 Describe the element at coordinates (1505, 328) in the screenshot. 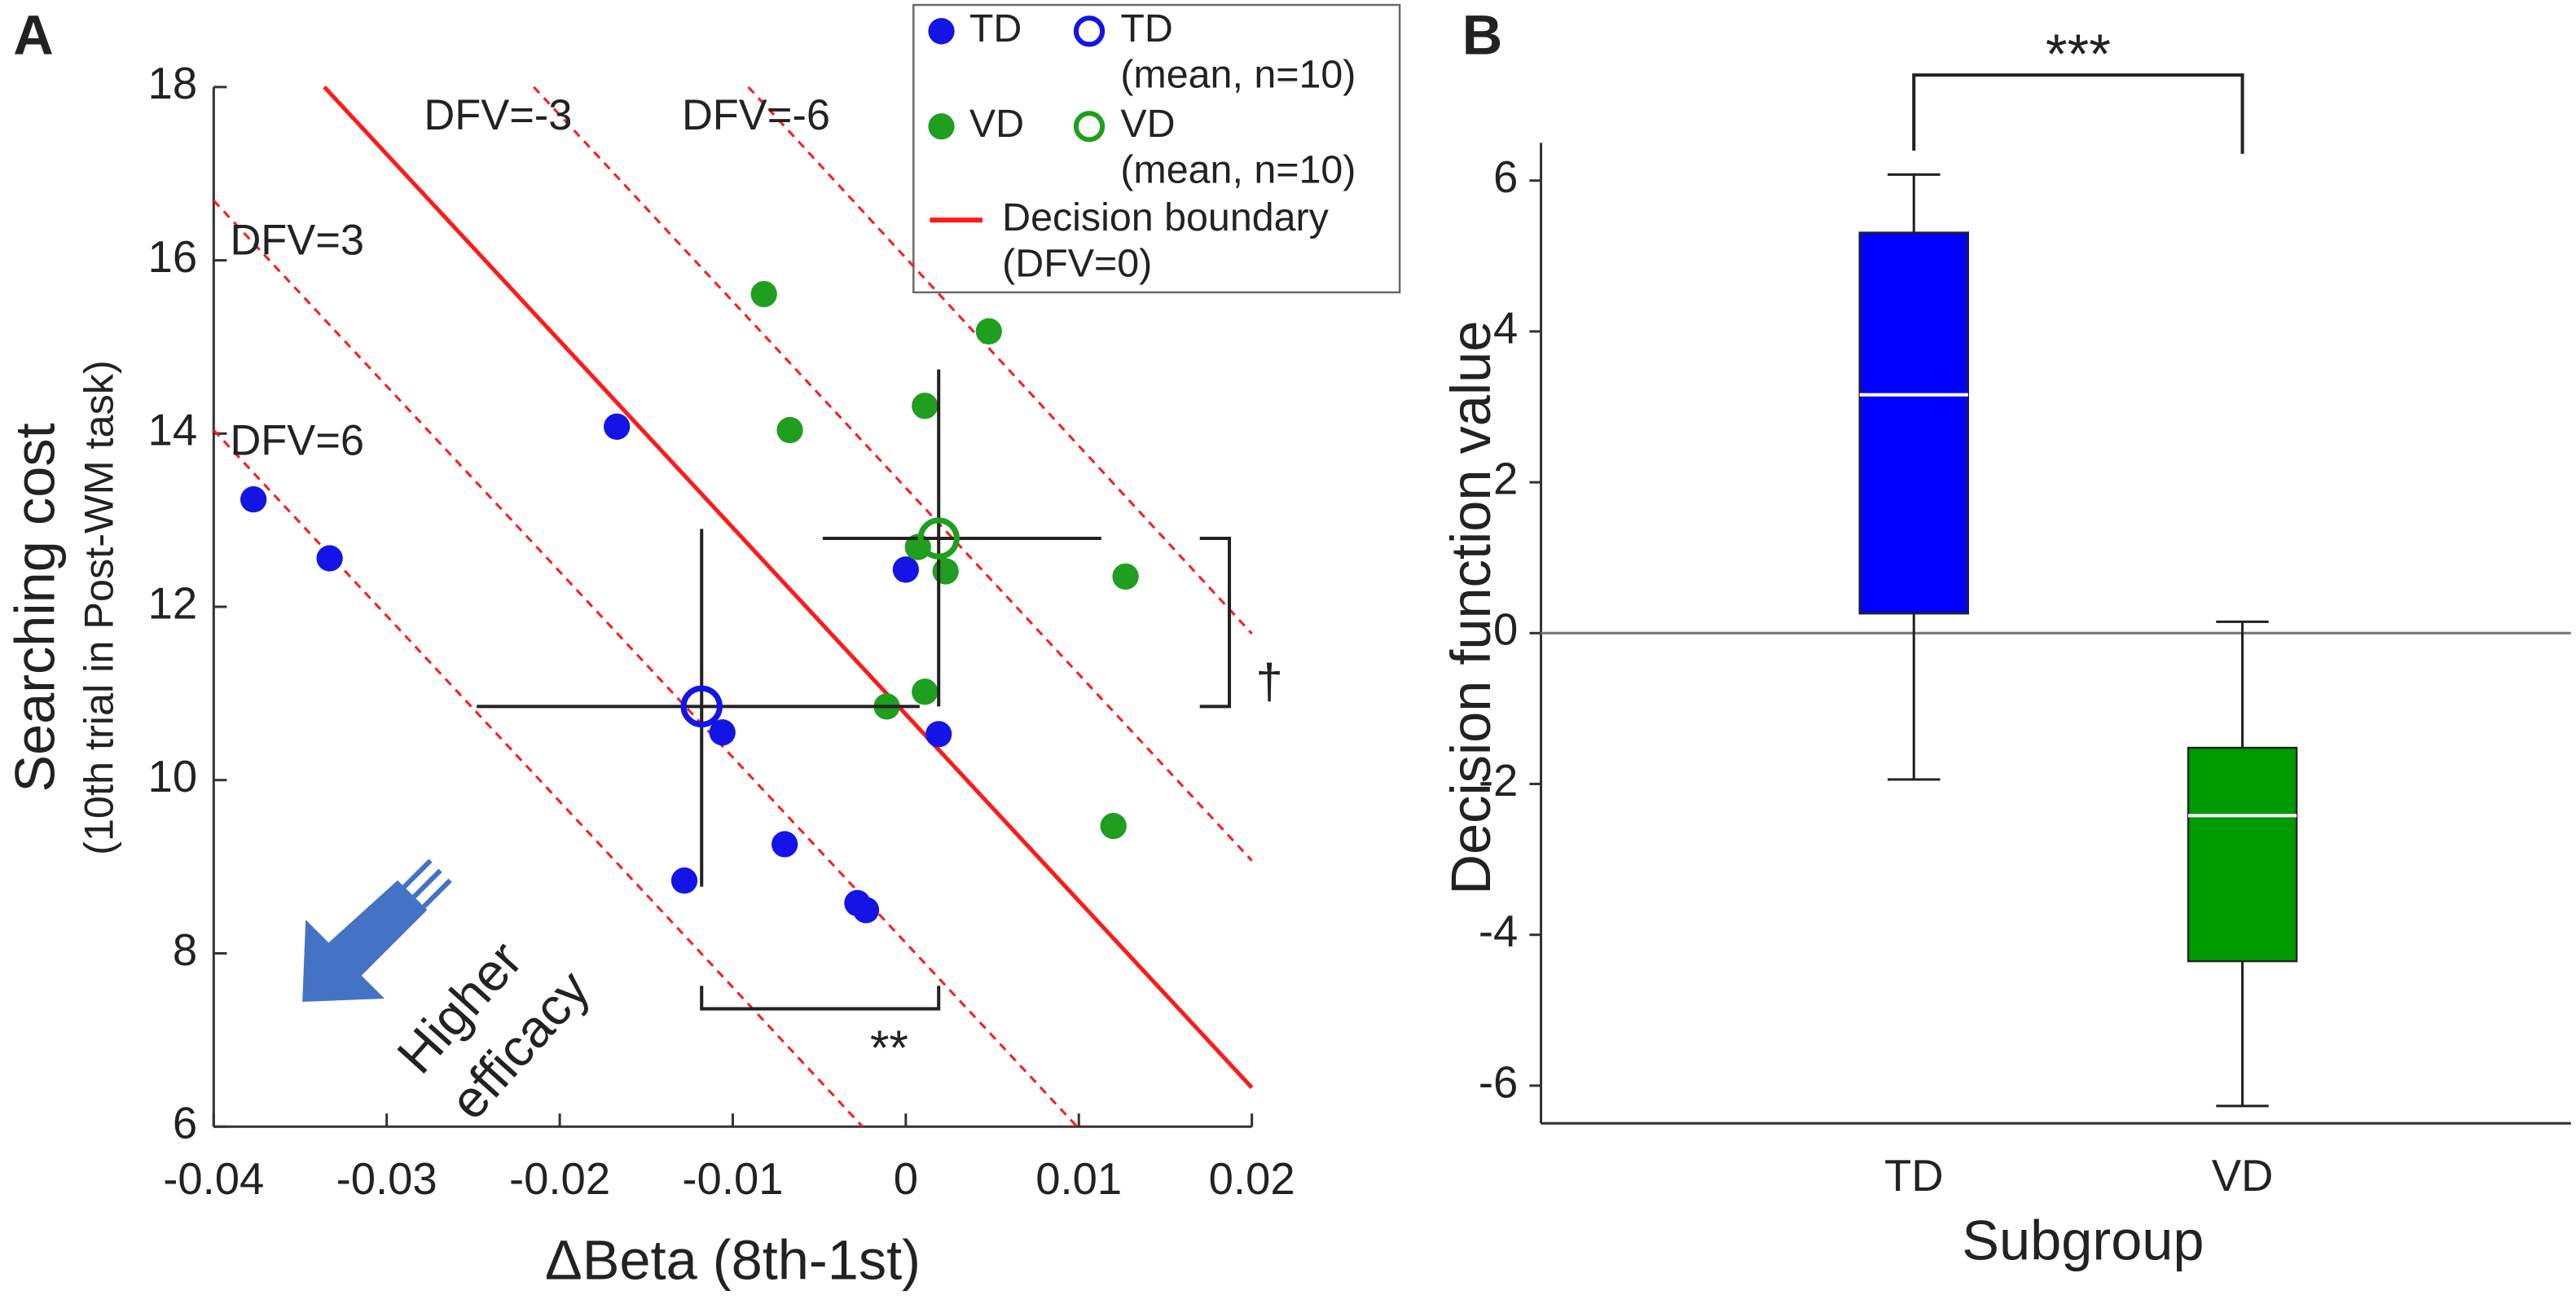

I see `y-tick-label: 4` at that location.